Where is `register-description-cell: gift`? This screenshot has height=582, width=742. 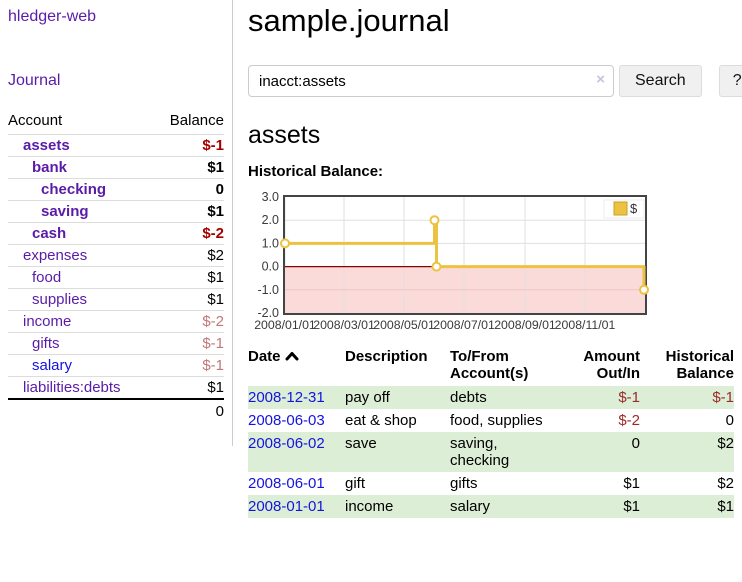
register-description-cell: gift is located at coordinates (355, 483).